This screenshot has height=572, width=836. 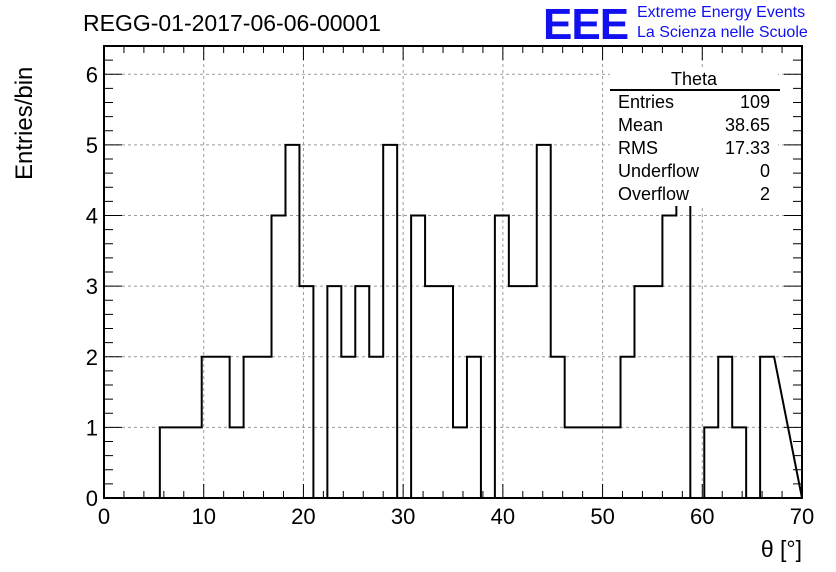 I want to click on stats-value: 2, so click(x=764, y=194).